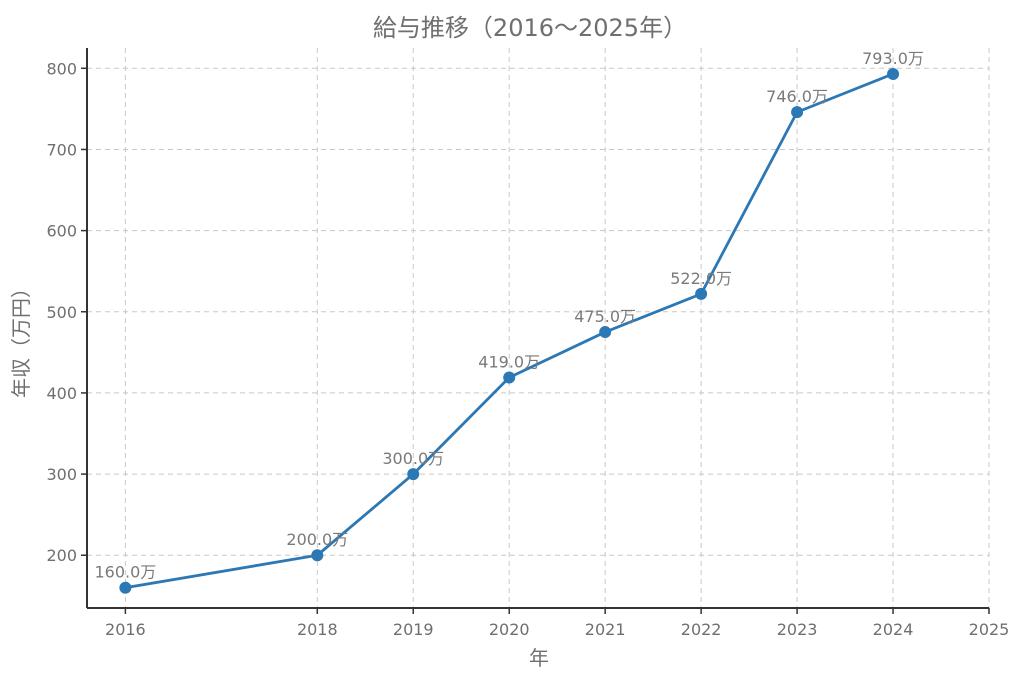  What do you see at coordinates (61, 68) in the screenshot?
I see `y-tick-label: 800` at bounding box center [61, 68].